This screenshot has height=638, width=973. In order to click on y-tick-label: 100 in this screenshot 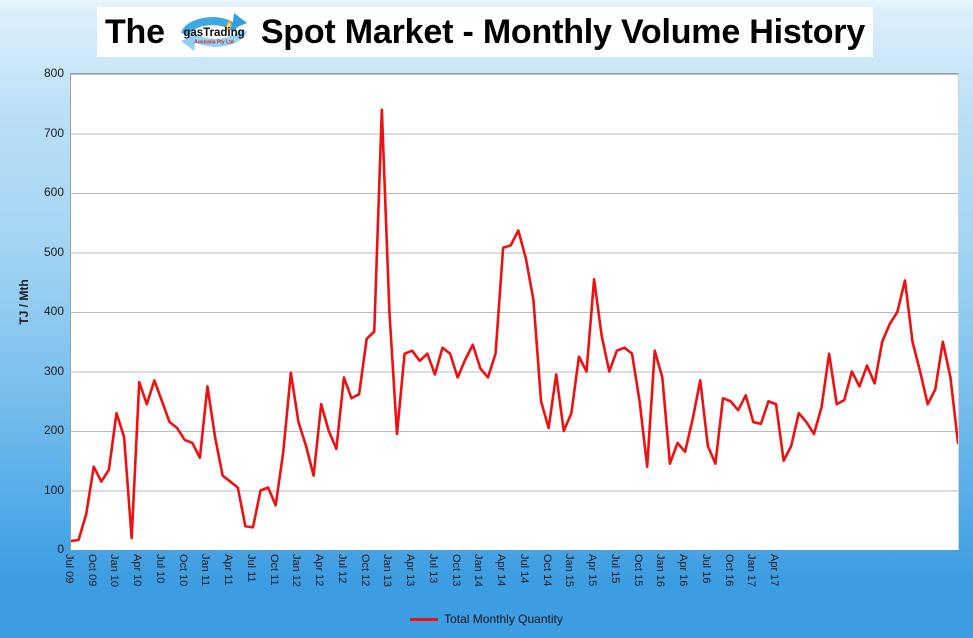, I will do `click(53, 489)`.